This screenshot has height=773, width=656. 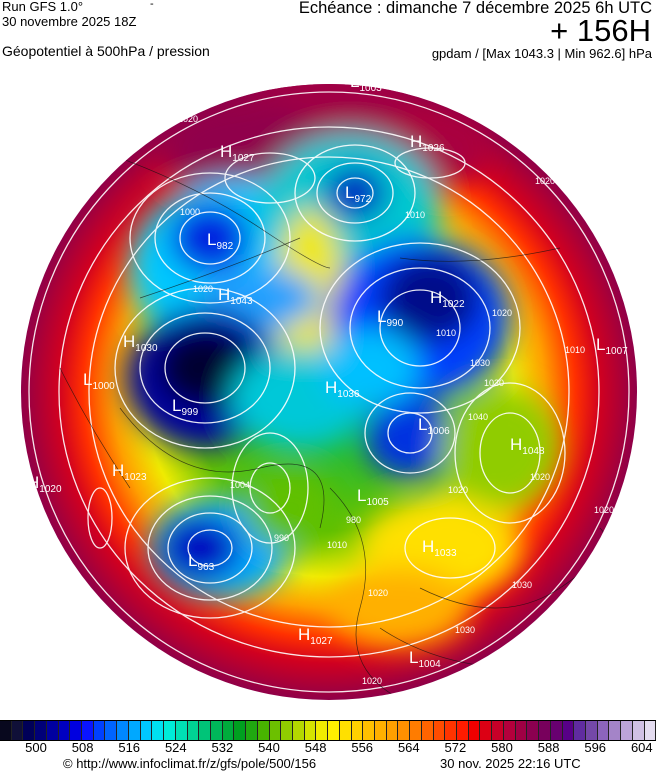 I want to click on units-range: gpdam / [Max 1043.3 | Min 962.6] hPa, so click(x=541, y=53).